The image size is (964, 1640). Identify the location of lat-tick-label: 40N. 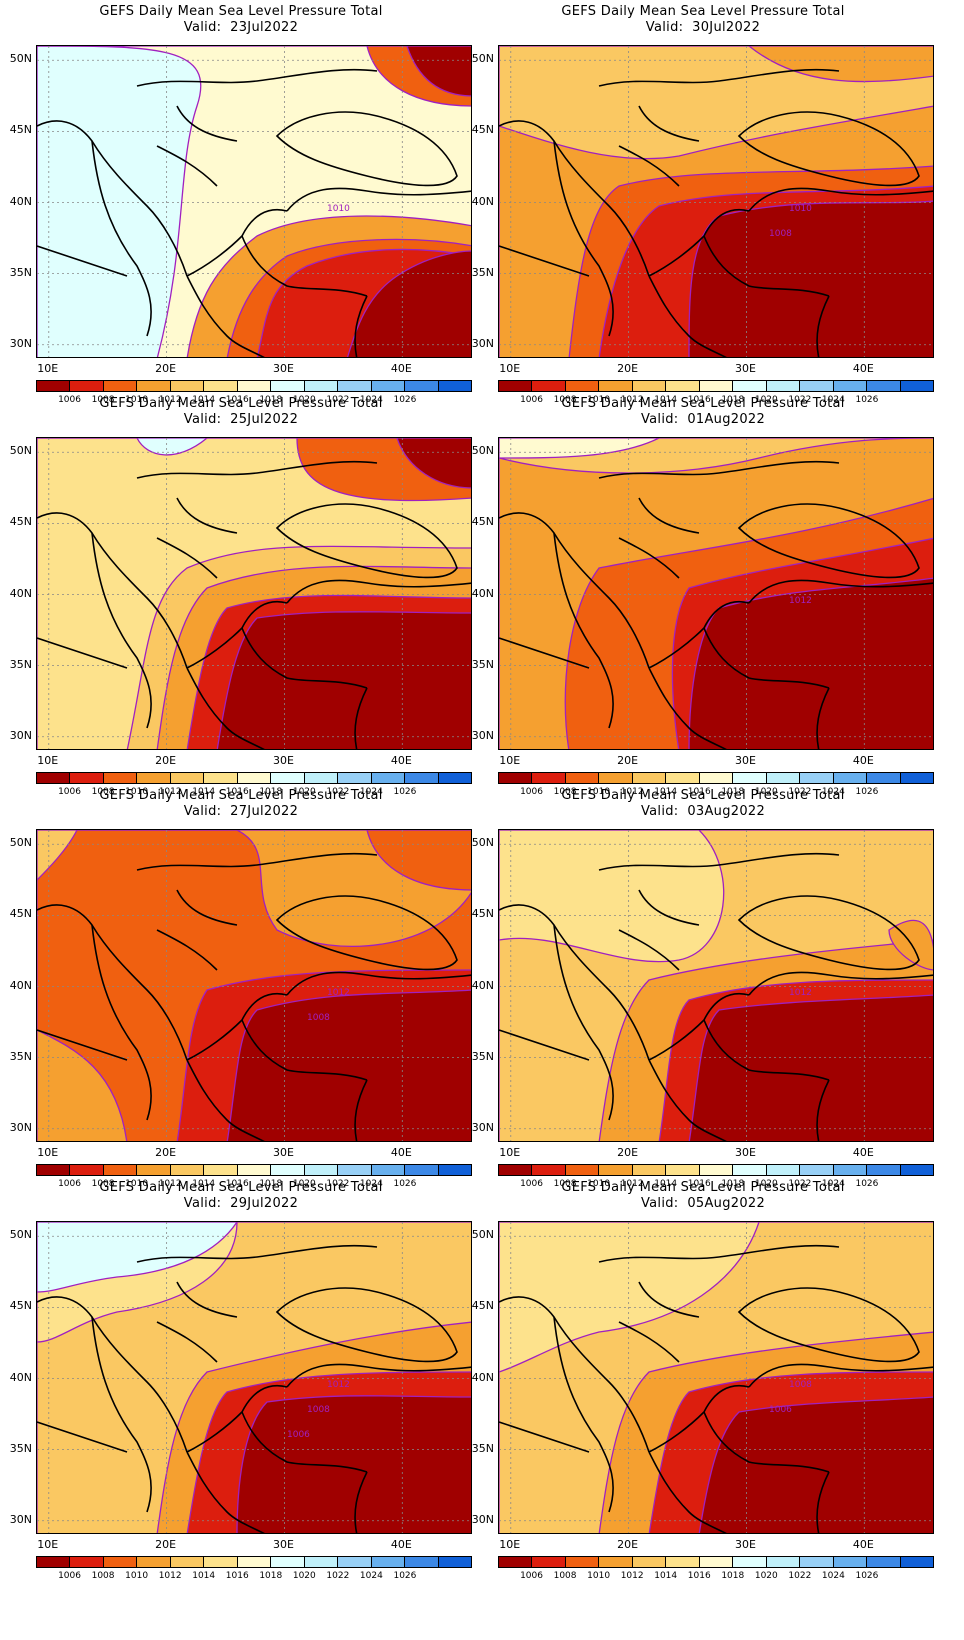
(482, 593).